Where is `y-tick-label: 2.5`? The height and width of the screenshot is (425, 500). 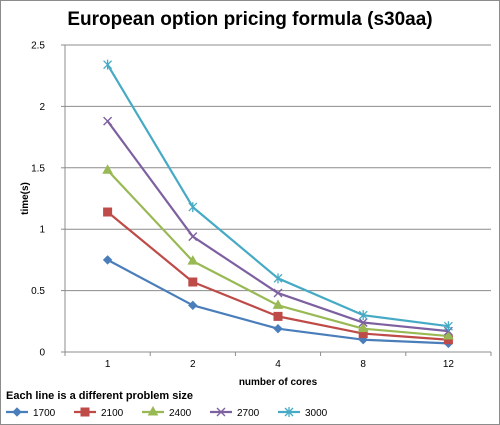 y-tick-label: 2.5 is located at coordinates (38, 46).